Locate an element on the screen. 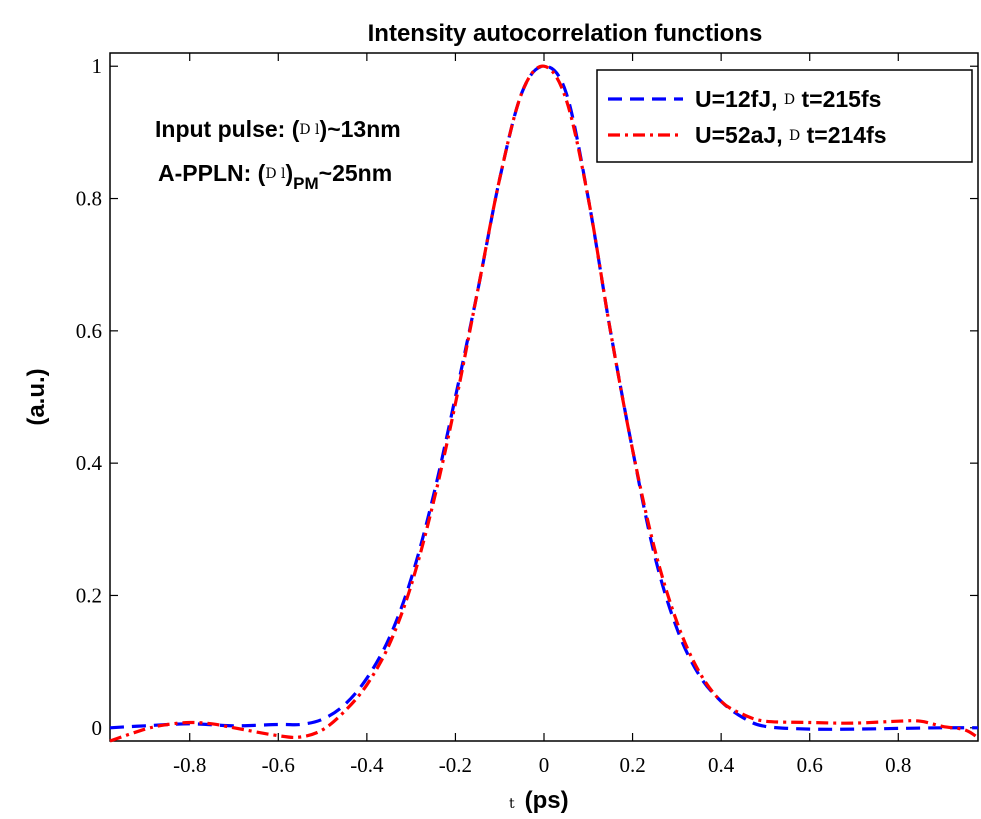 The width and height of the screenshot is (981, 819). annotation-appln: A-PPLN: (D l)PM~25nm is located at coordinates (275, 176).